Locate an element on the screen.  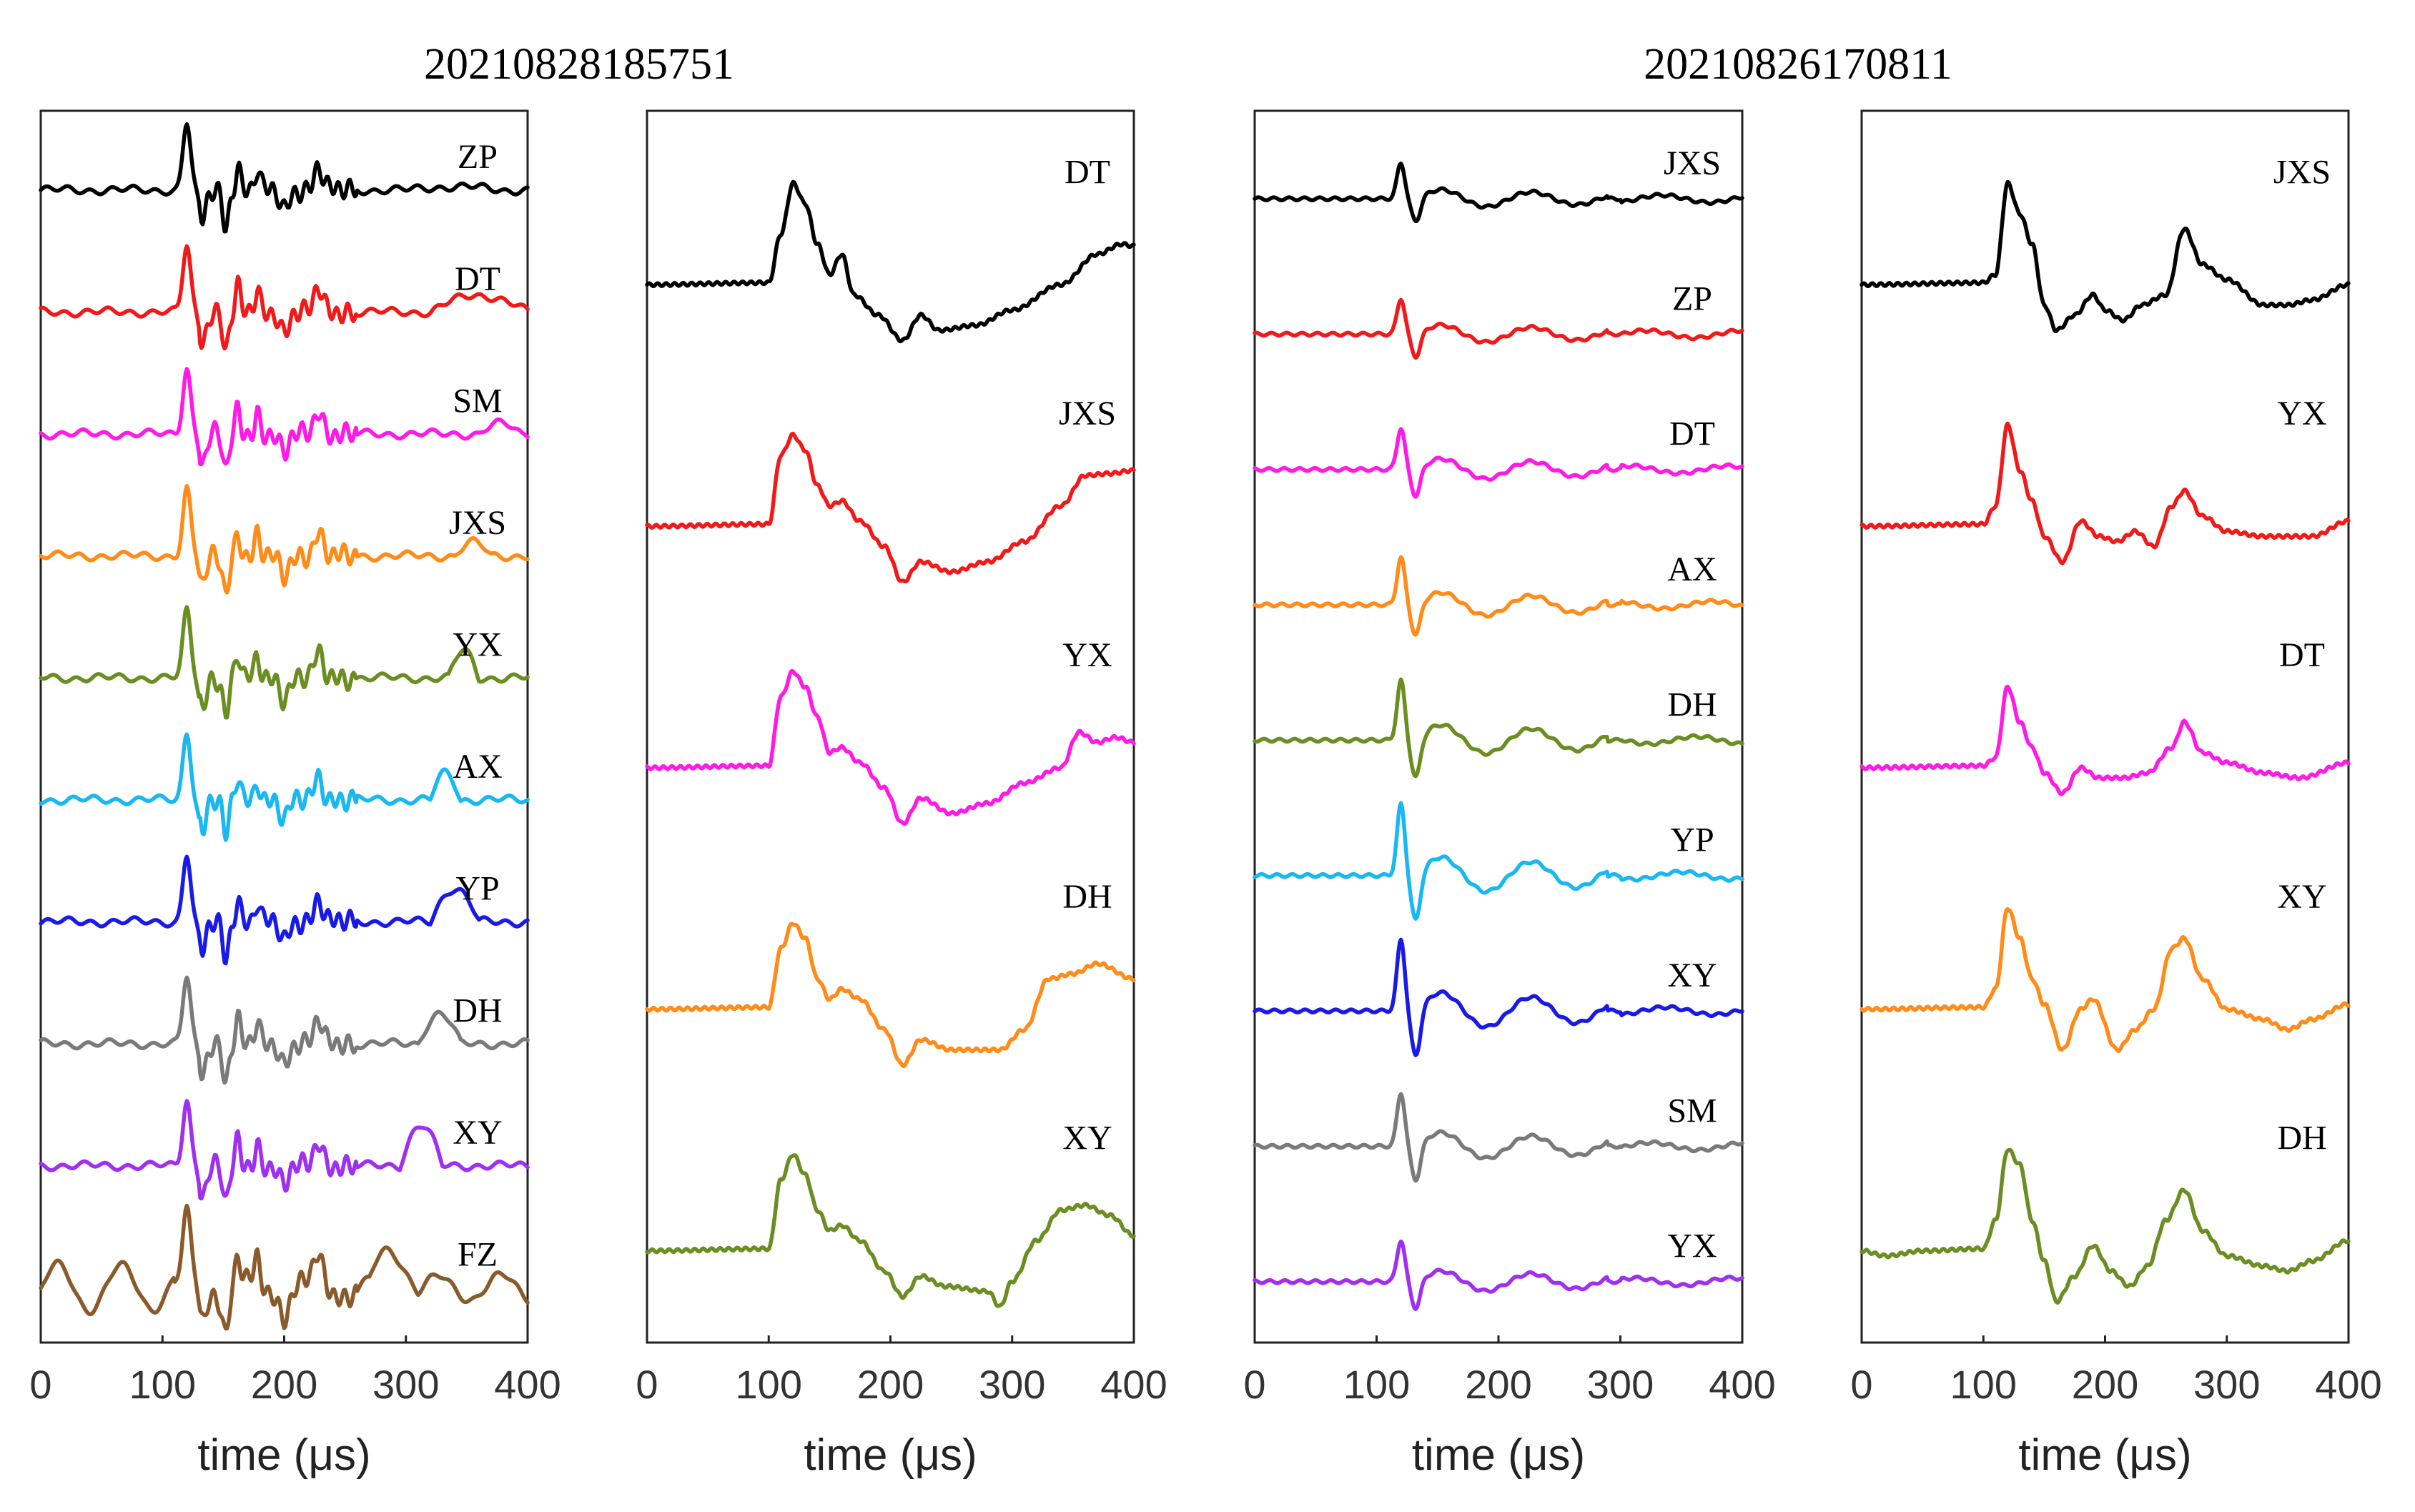
group-title-right: 20210826170811 is located at coordinates (1798, 64).